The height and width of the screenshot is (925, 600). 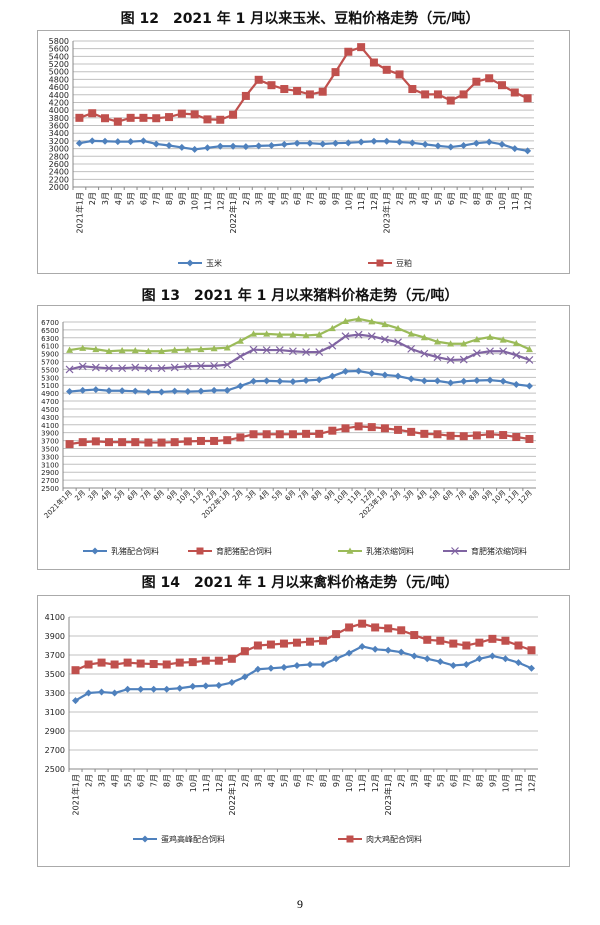 What do you see at coordinates (59, 164) in the screenshot?
I see `y-tick-label: 2600` at bounding box center [59, 164].